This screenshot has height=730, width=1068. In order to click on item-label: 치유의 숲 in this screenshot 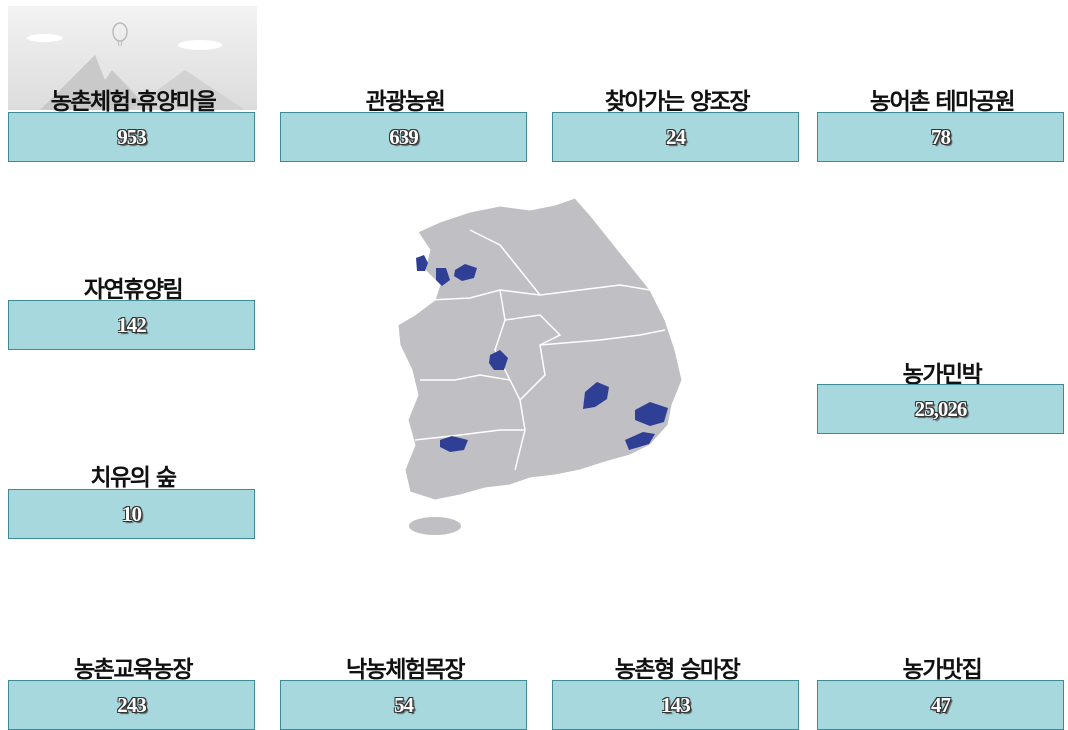, I will do `click(133, 478)`.